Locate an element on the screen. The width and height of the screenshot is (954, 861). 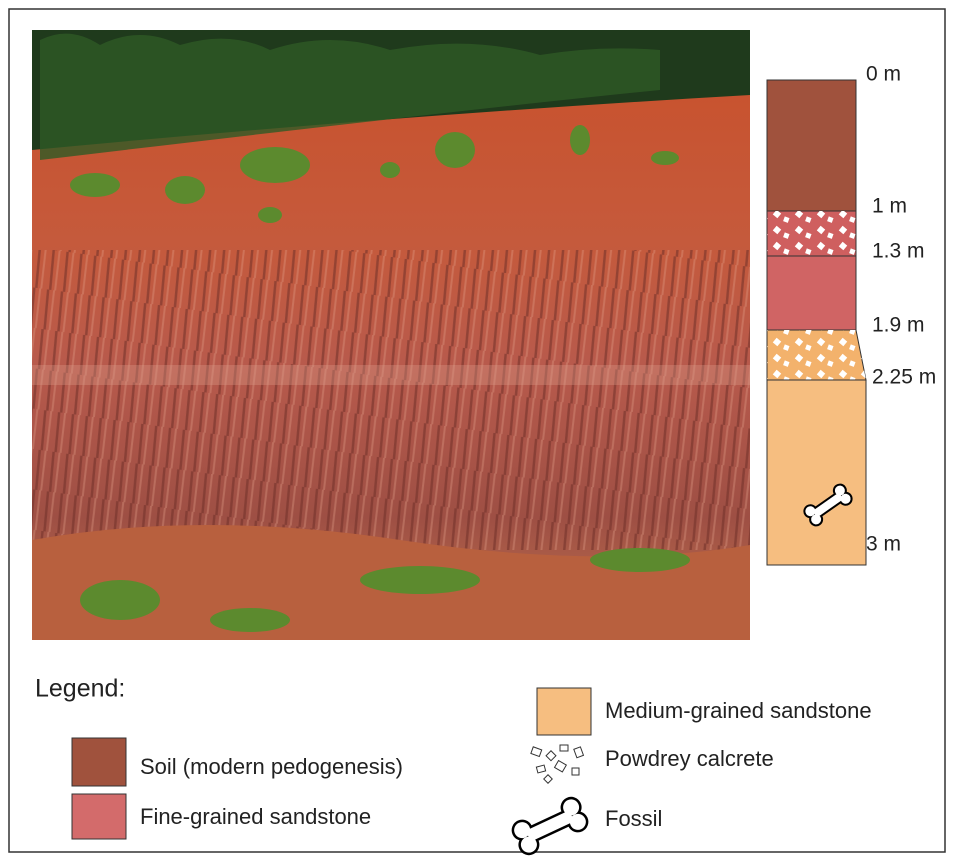
legend-title: Legend: is located at coordinates (80, 689).